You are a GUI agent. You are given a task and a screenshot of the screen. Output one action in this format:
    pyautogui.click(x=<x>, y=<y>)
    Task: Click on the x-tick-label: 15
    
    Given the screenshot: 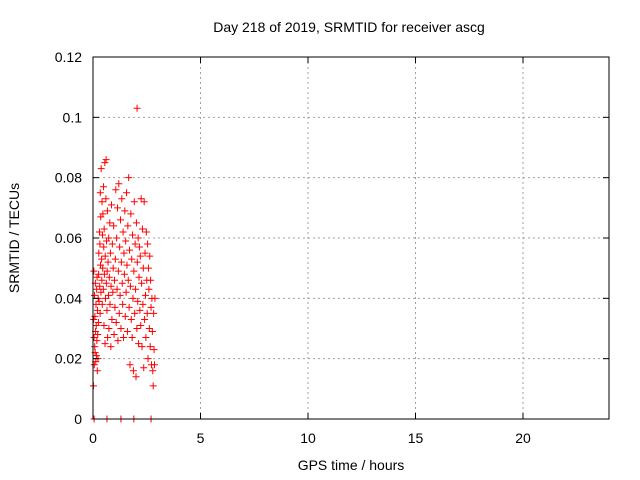 What is the action you would take?
    pyautogui.click(x=416, y=438)
    